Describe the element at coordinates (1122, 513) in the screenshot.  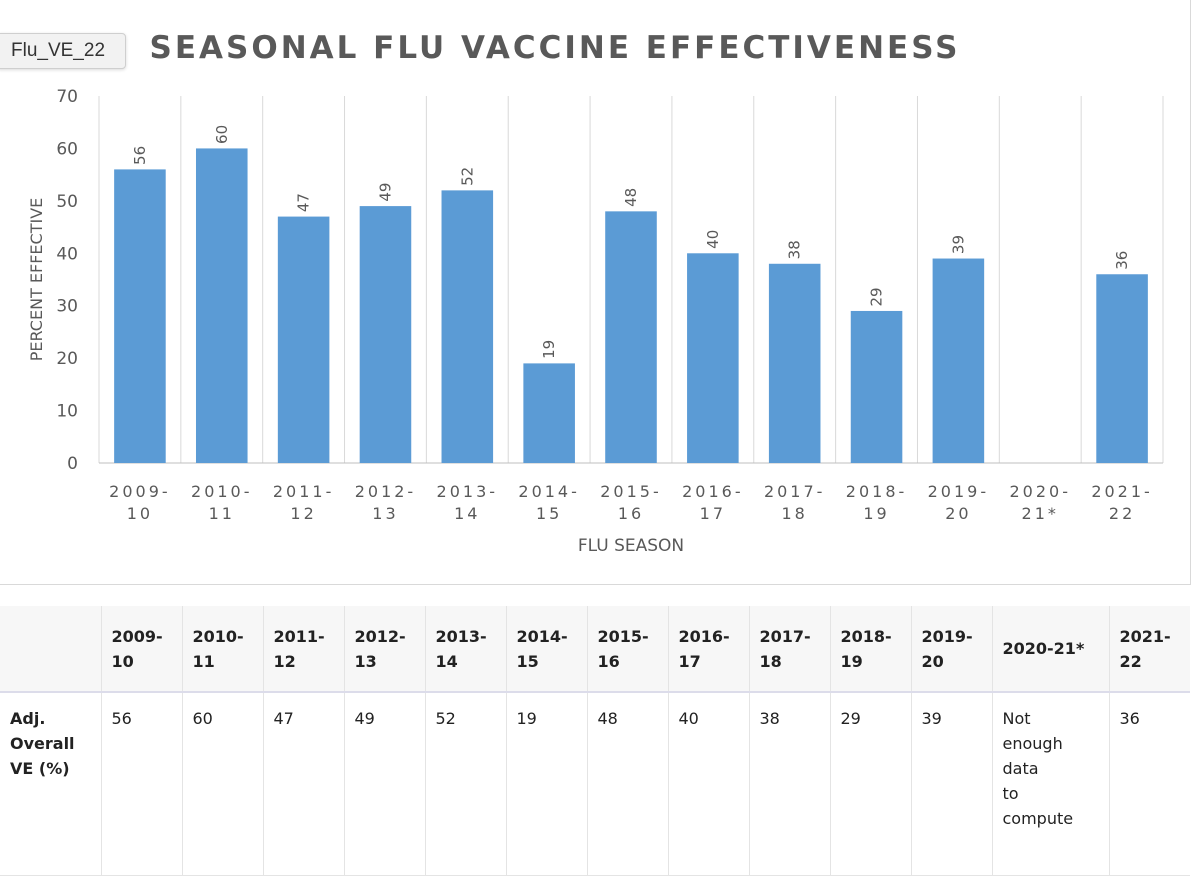
I see `x-tick-label: 22` at that location.